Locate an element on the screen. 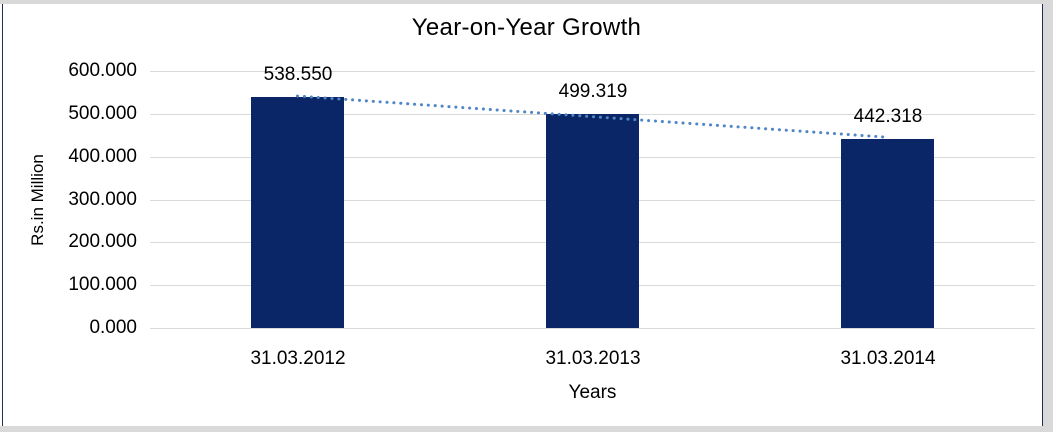 The height and width of the screenshot is (432, 1053). y-tick-label: 0.000 is located at coordinates (113, 327).